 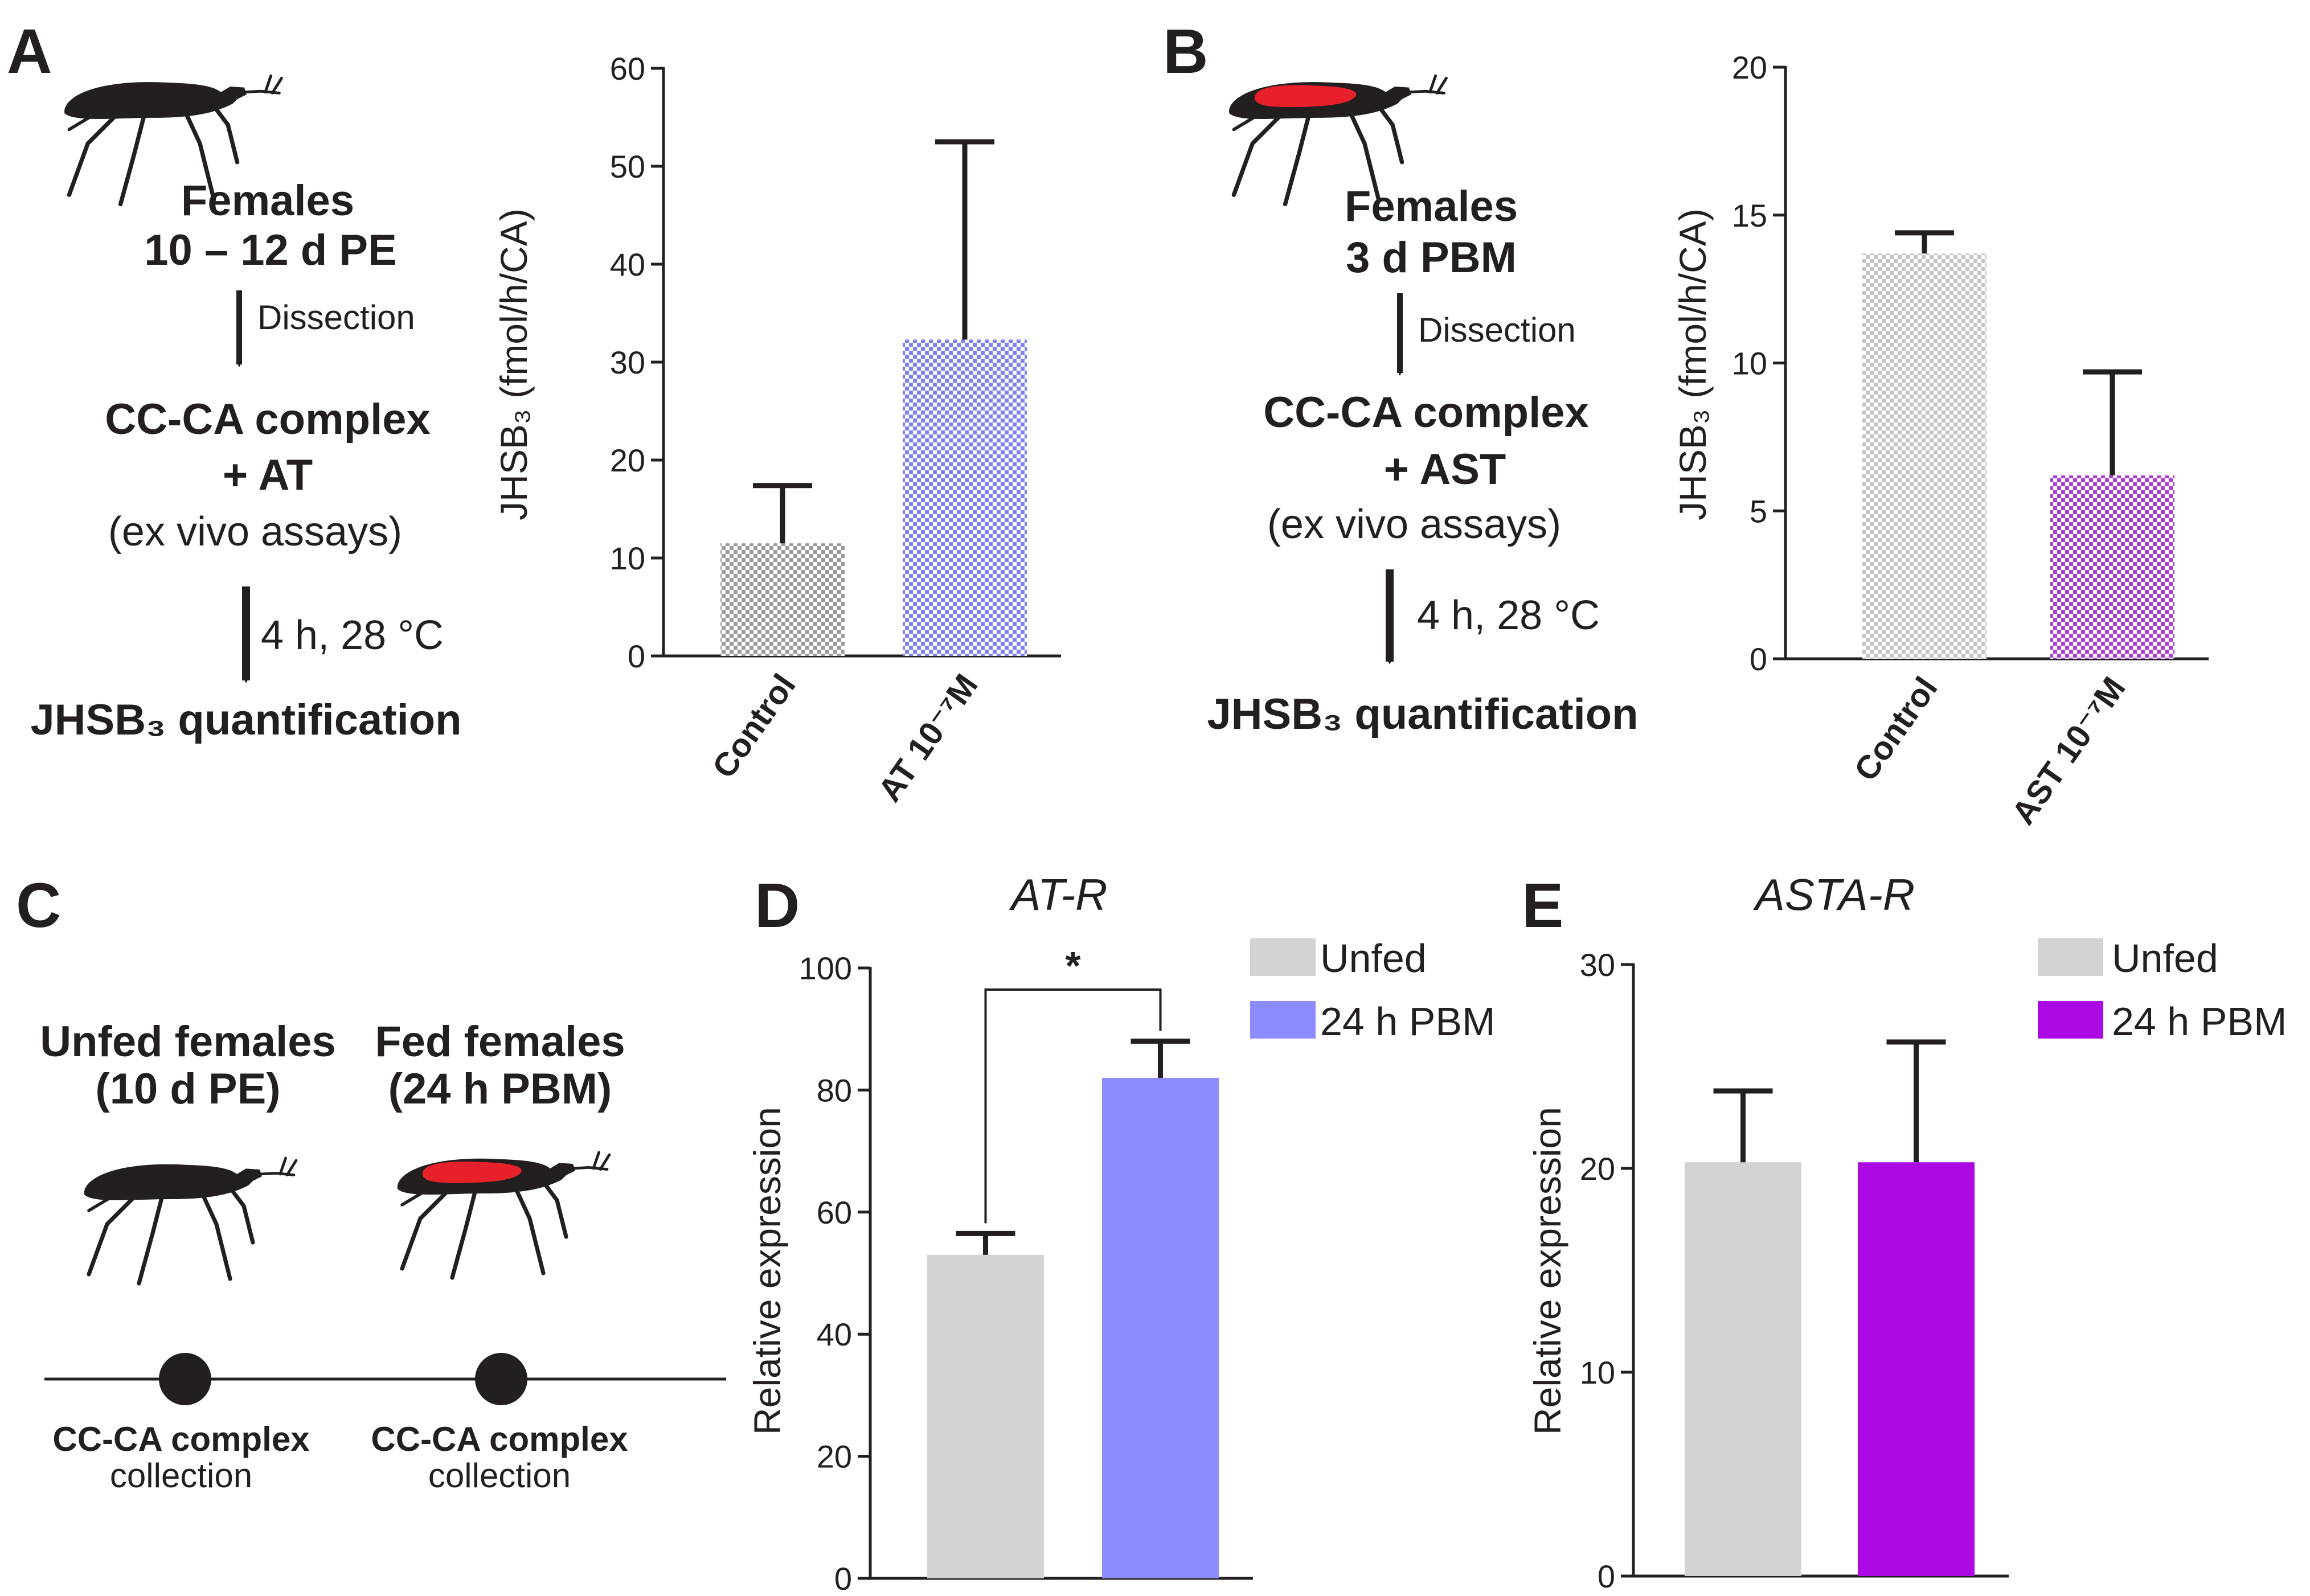 What do you see at coordinates (267, 201) in the screenshot?
I see `flow-a-line1: Females` at bounding box center [267, 201].